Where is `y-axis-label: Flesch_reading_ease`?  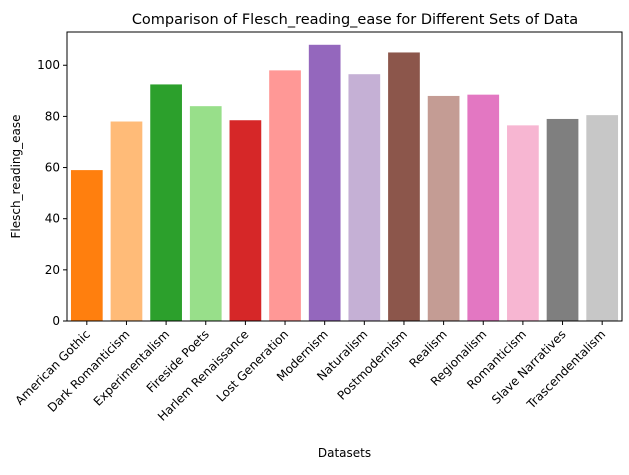
y-axis-label: Flesch_reading_ease is located at coordinates (16, 176).